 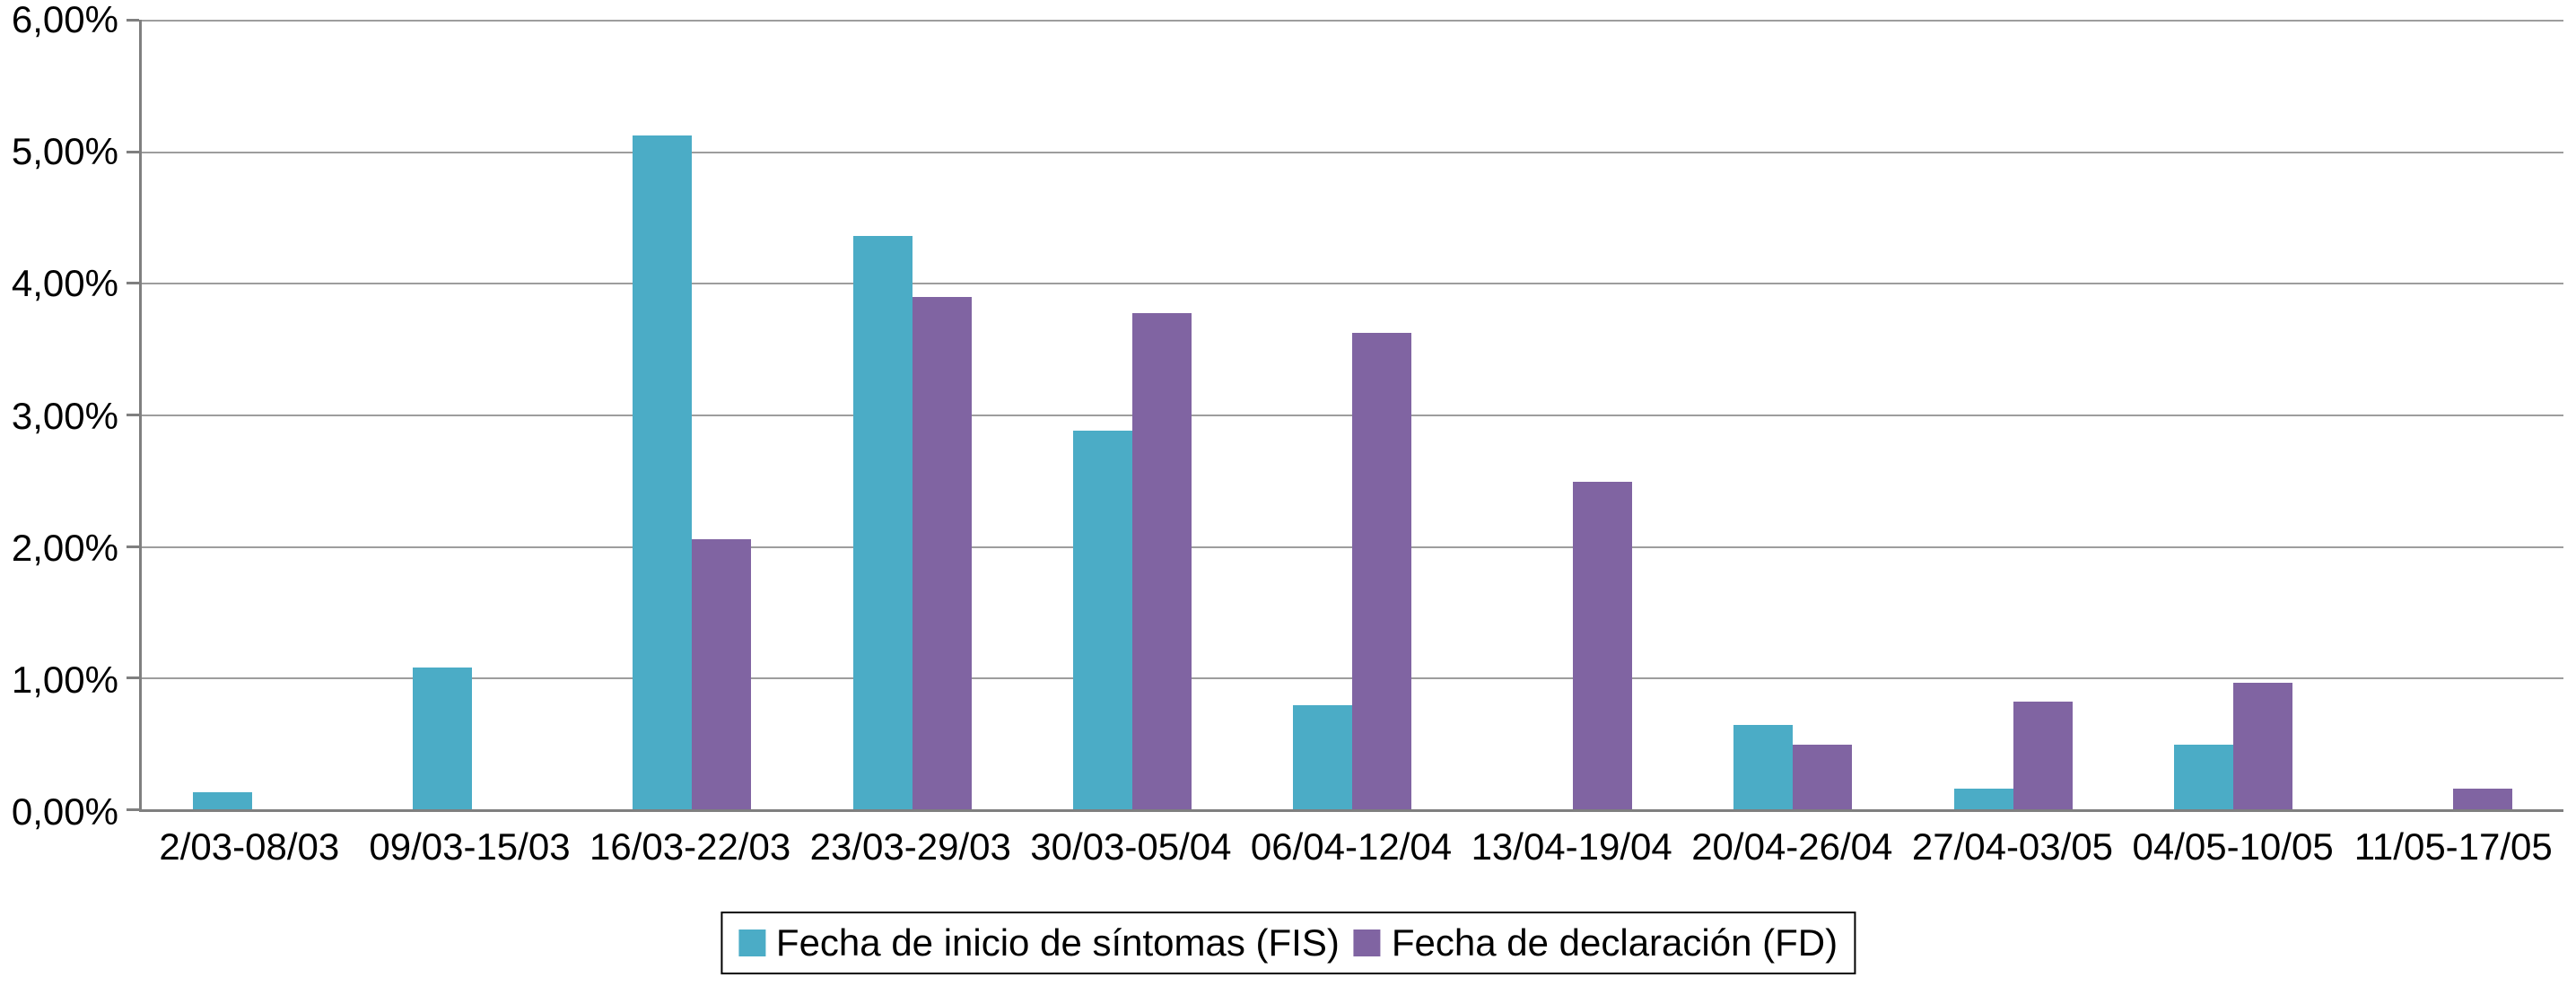 What do you see at coordinates (1057, 942) in the screenshot?
I see `legend-label-fis: Fecha de inicio de síntomas (FIS)` at bounding box center [1057, 942].